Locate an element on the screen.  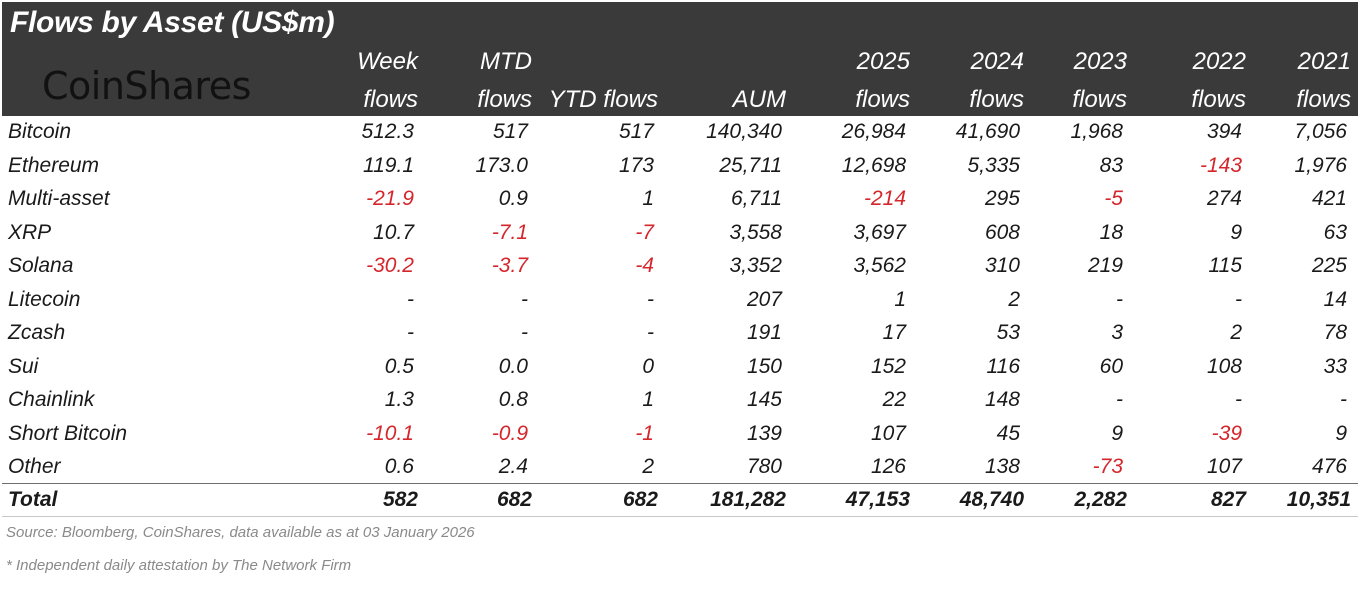
value-cell: -3.7 is located at coordinates (509, 265).